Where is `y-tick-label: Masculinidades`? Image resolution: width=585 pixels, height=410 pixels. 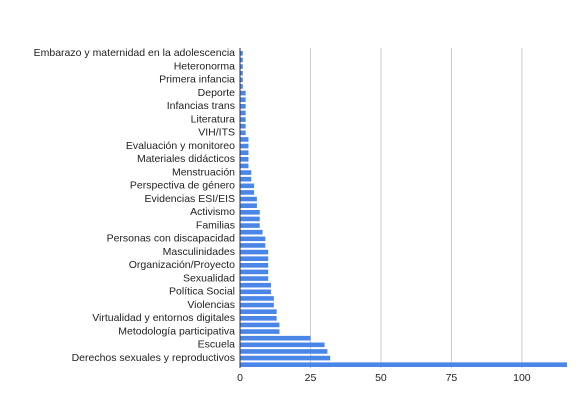 y-tick-label: Masculinidades is located at coordinates (199, 252).